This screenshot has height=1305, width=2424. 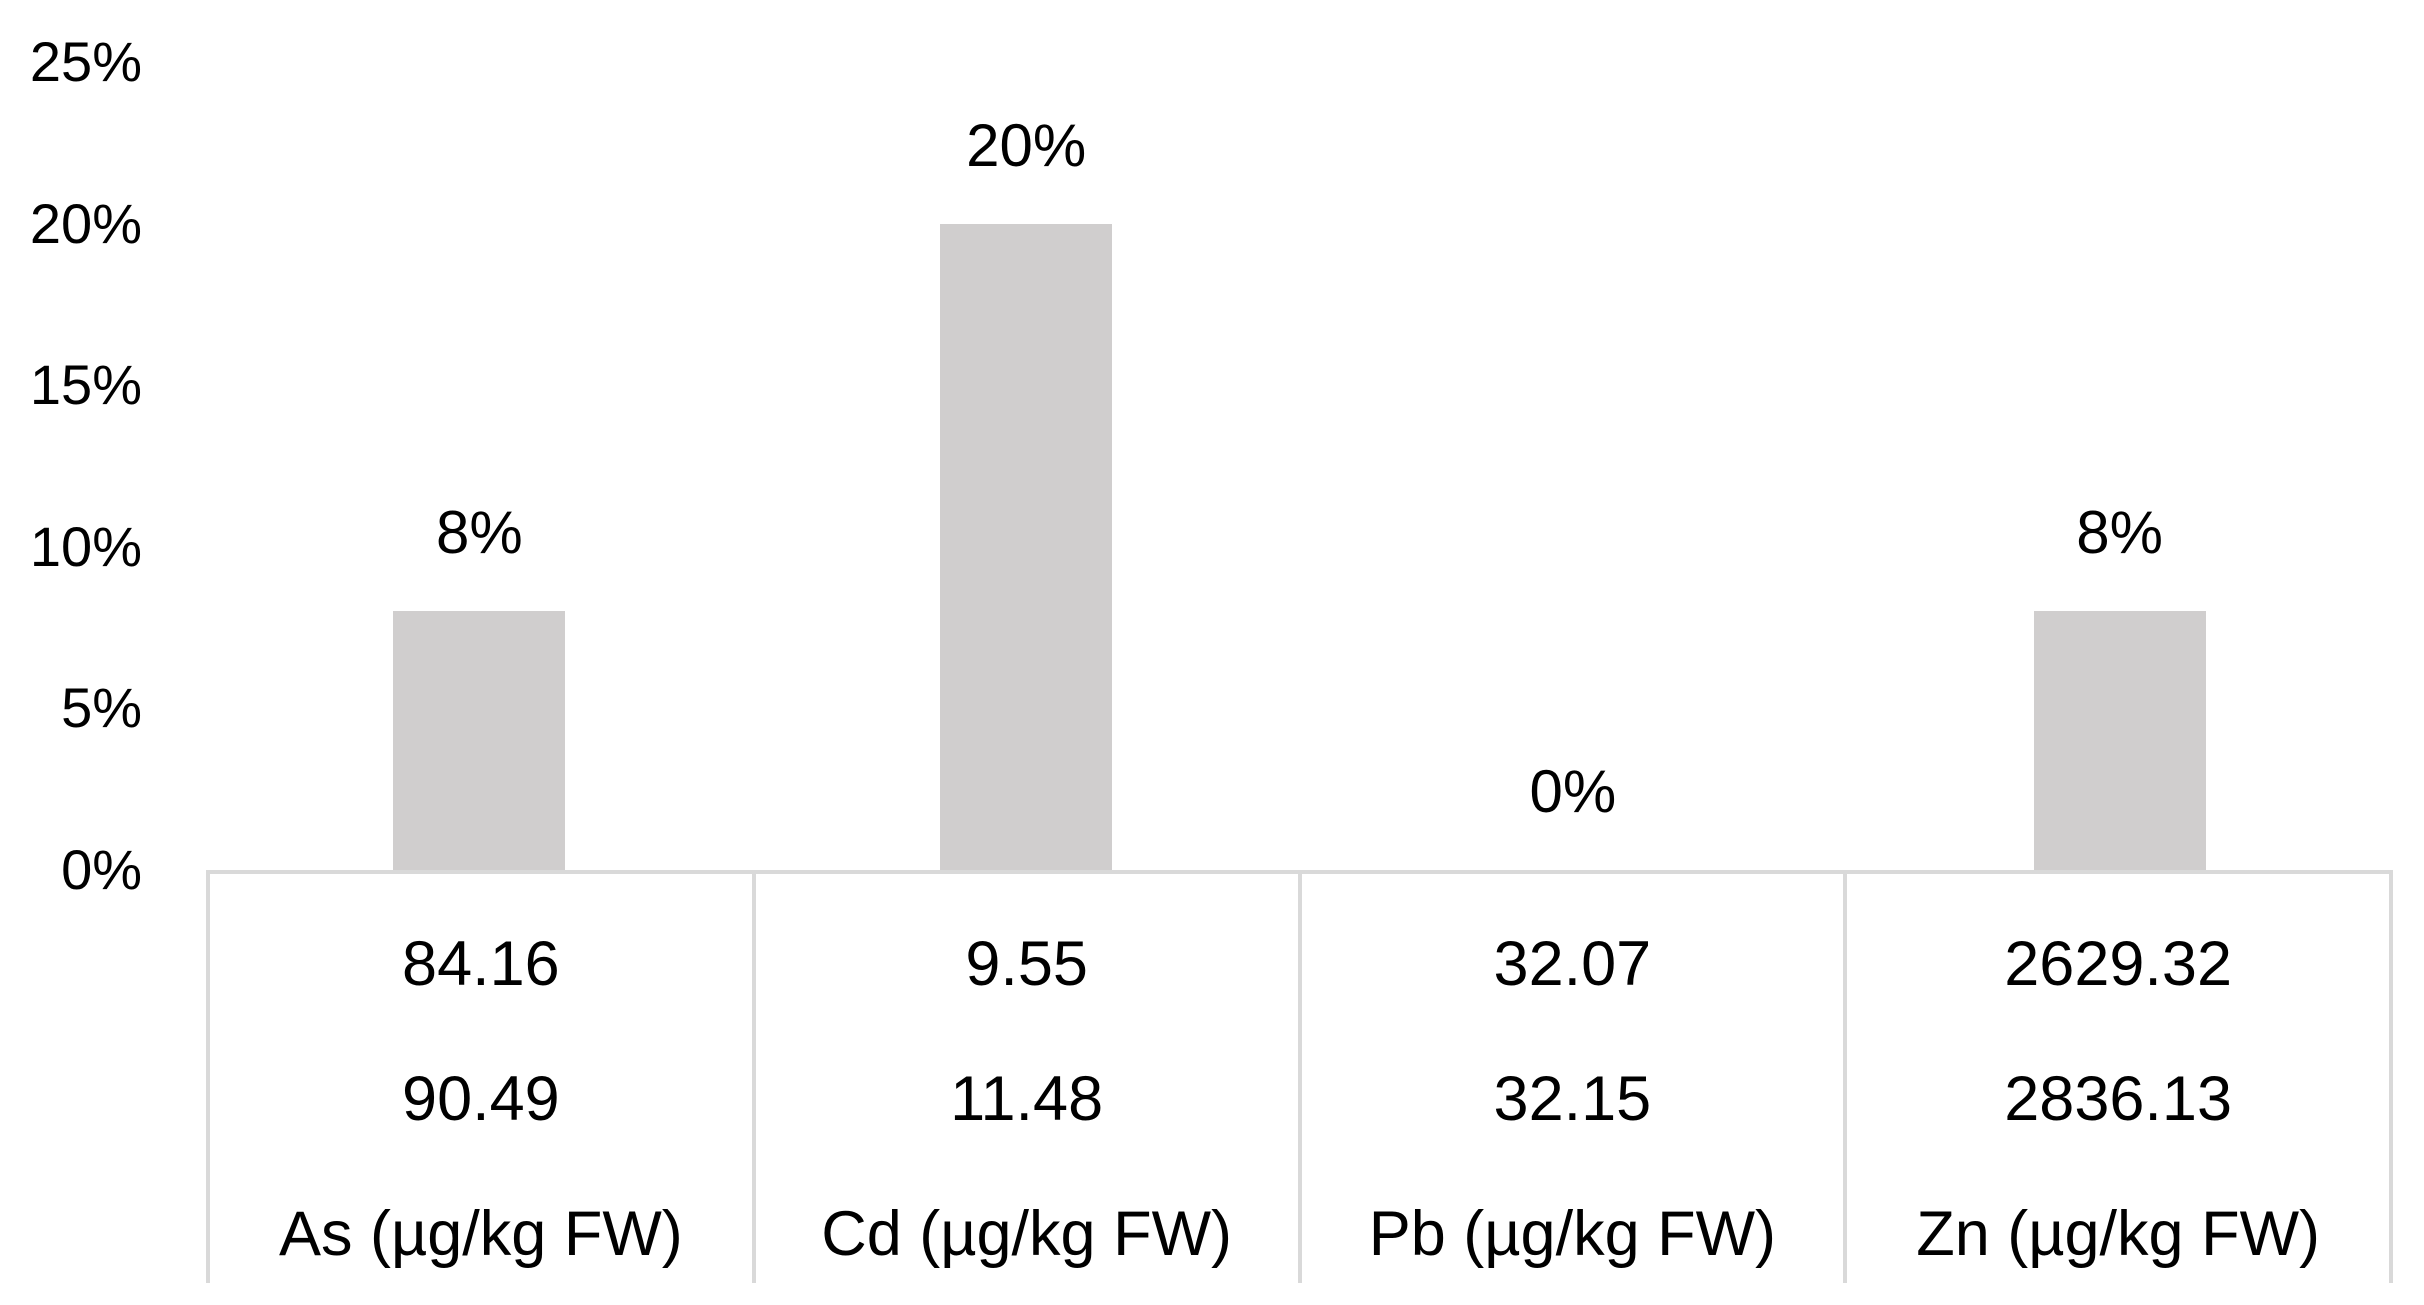 I want to click on bar-data-label-as: 8%, so click(x=479, y=533).